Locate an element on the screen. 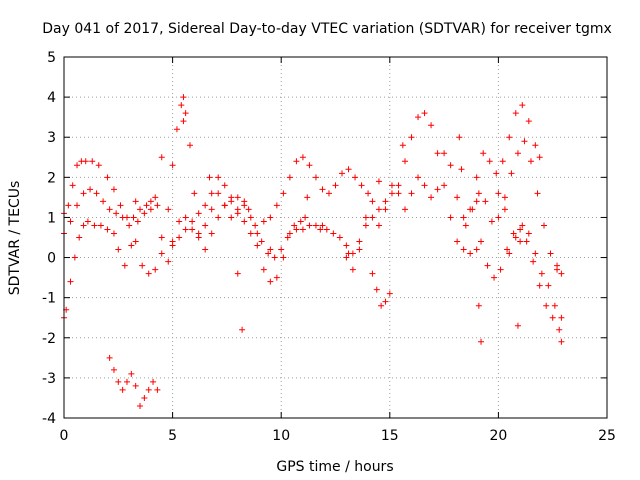 This screenshot has width=640, height=480. y-tick-label: 3 is located at coordinates (51, 138).